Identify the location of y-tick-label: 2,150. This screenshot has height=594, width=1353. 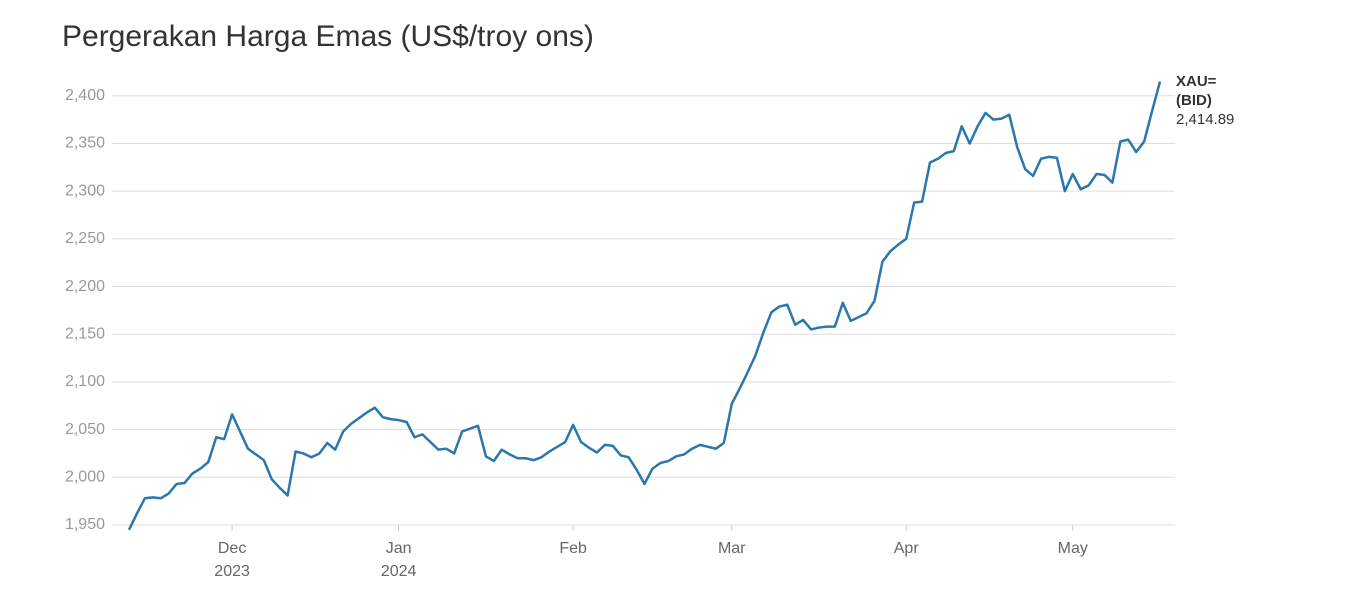
(85, 333).